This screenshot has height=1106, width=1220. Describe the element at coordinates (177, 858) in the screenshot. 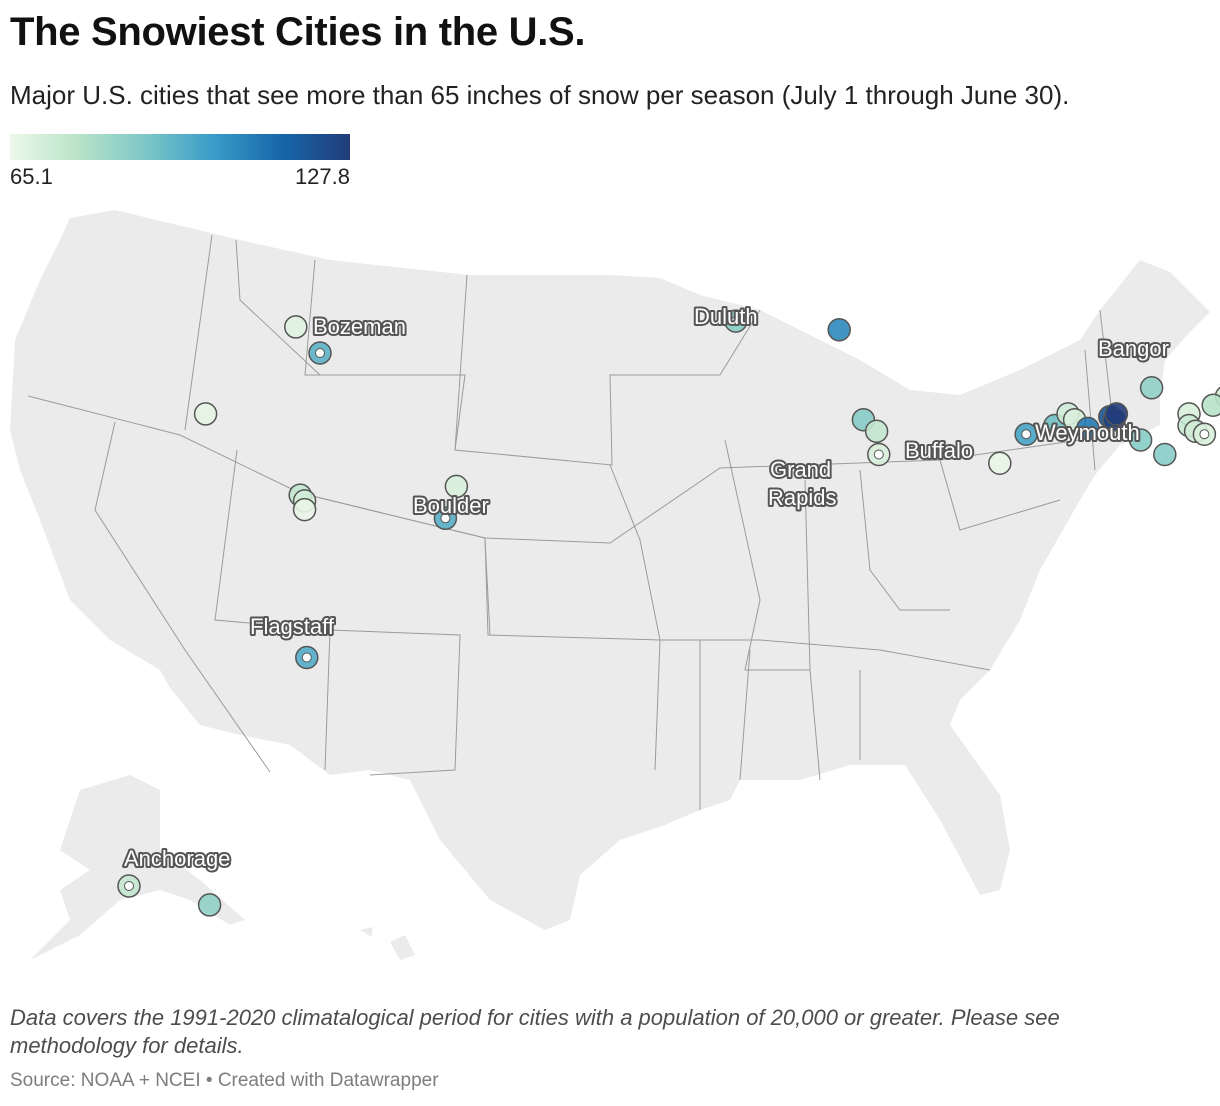

I see `city-label-anchorage: Anchorage` at that location.